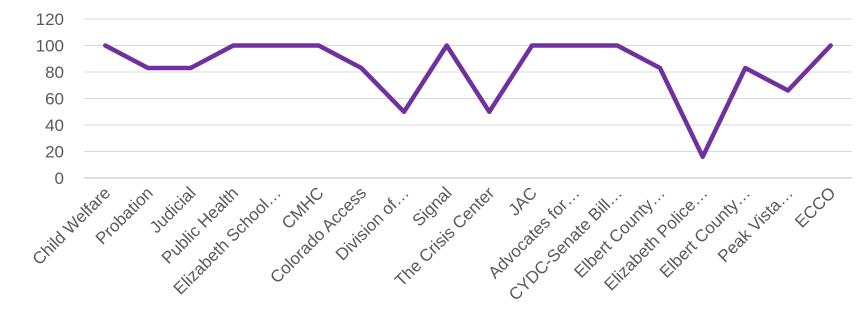 This screenshot has height=327, width=861. I want to click on y-tick-label: 60, so click(54, 99).